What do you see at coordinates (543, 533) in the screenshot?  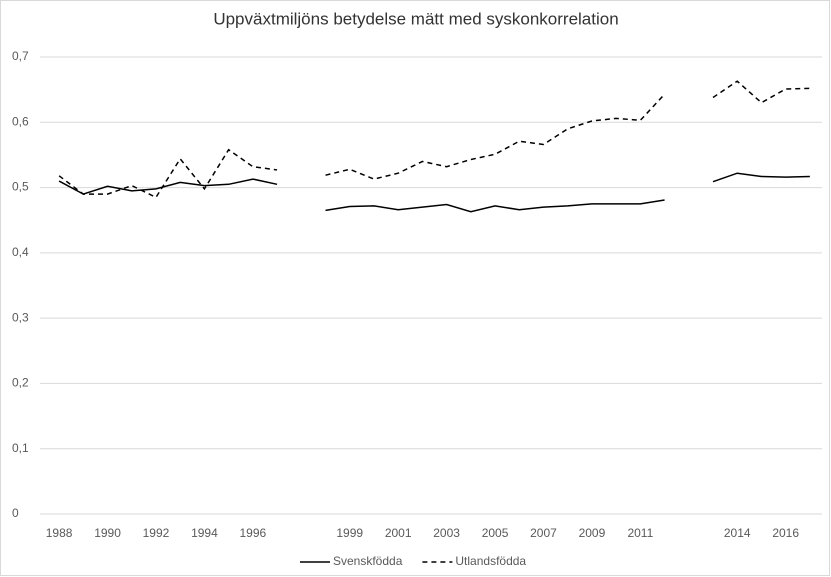 I see `x-tick-label: 2007` at bounding box center [543, 533].